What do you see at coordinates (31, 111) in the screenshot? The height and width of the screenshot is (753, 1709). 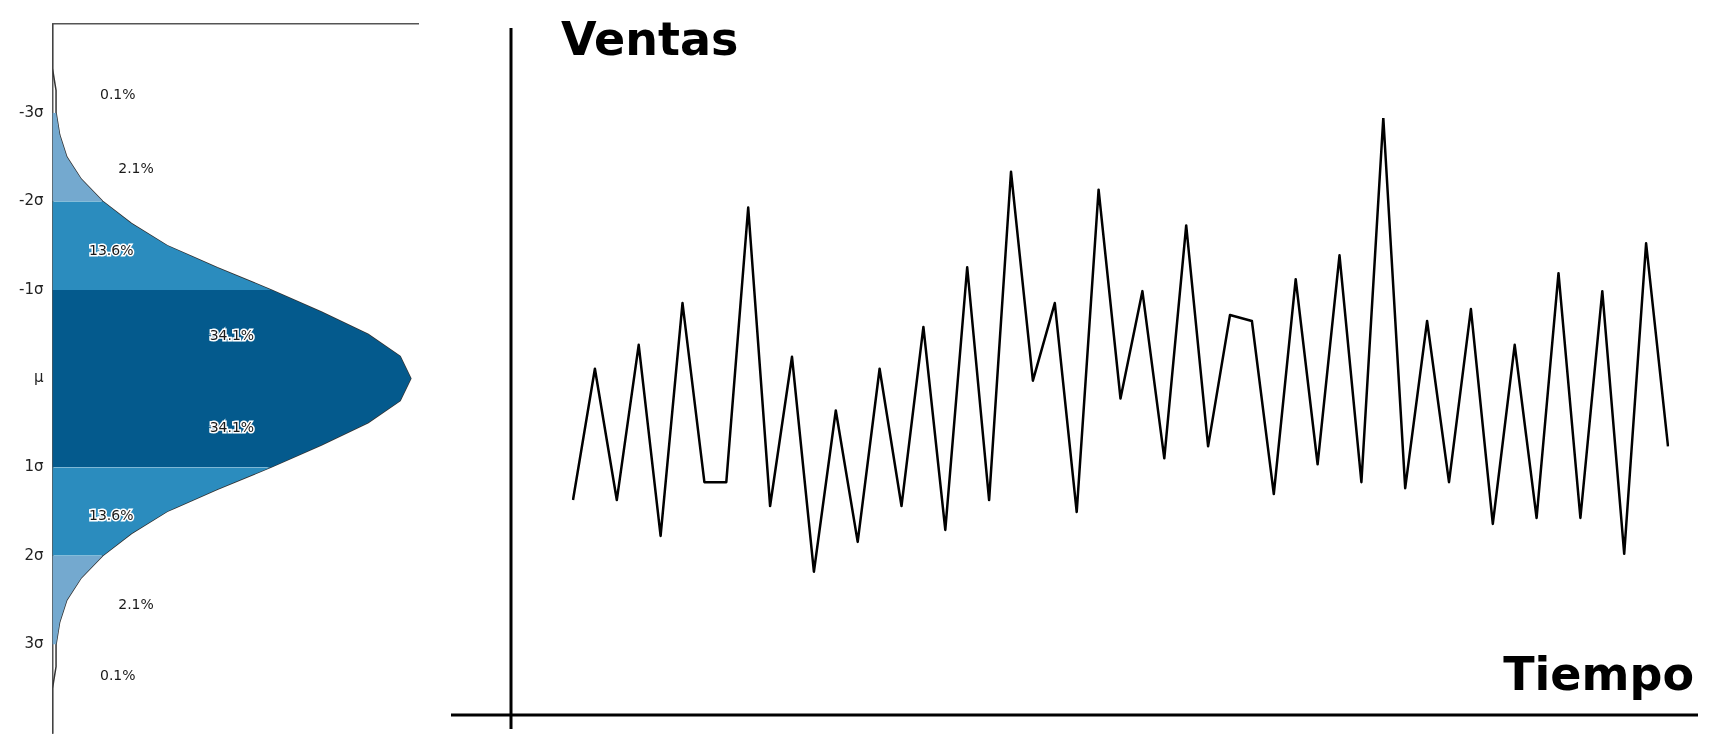 I see `y-tick-label: -3σ` at bounding box center [31, 111].